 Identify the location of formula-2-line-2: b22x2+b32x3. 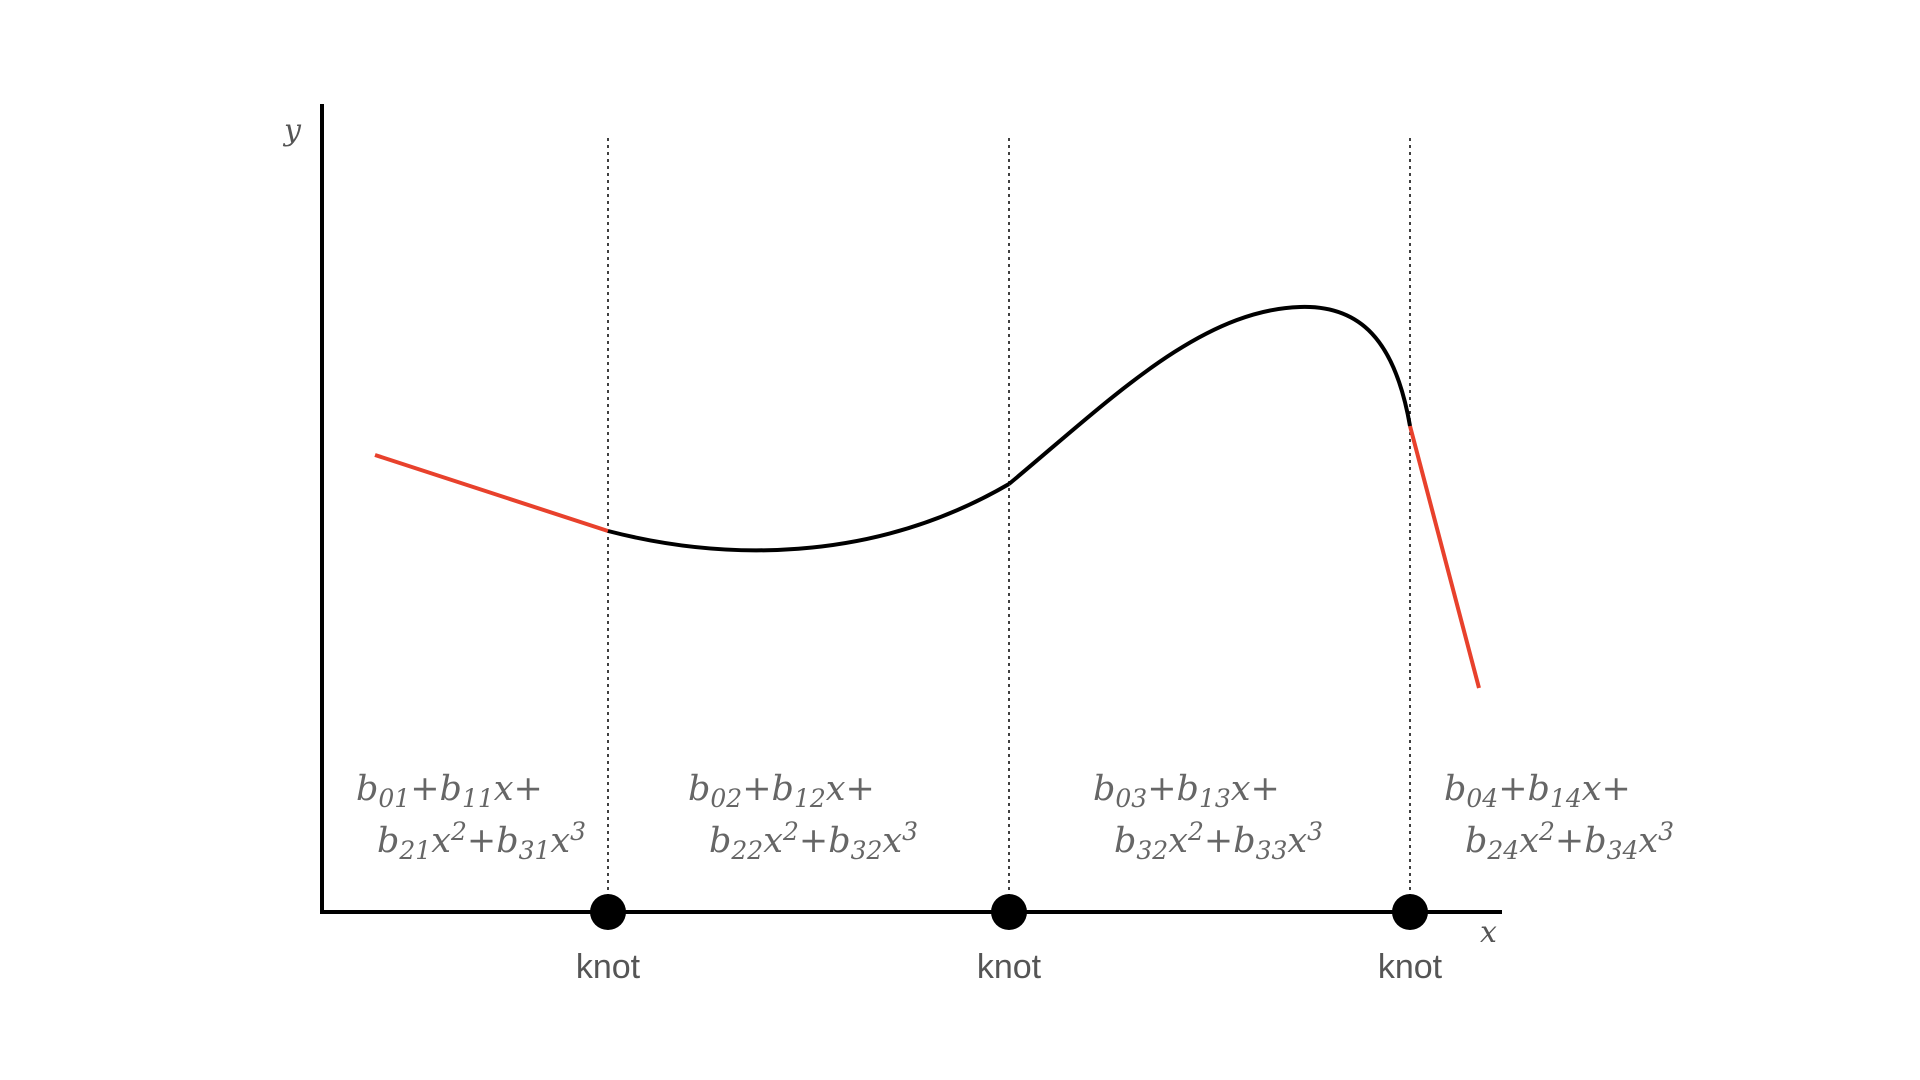
(813, 841).